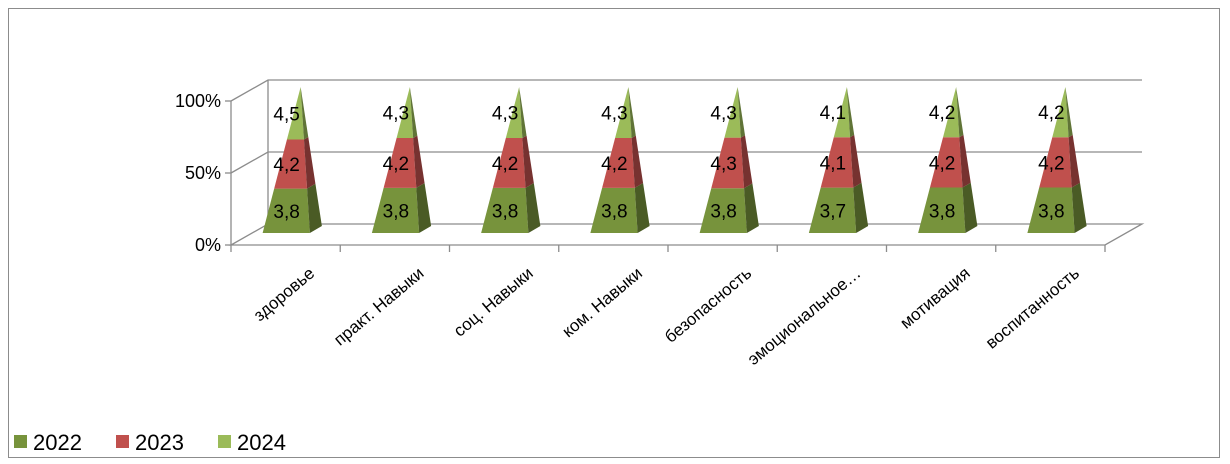 This screenshot has width=1230, height=464. I want to click on y-axis-ticks: 0% 50% 100%, so click(203, 173).